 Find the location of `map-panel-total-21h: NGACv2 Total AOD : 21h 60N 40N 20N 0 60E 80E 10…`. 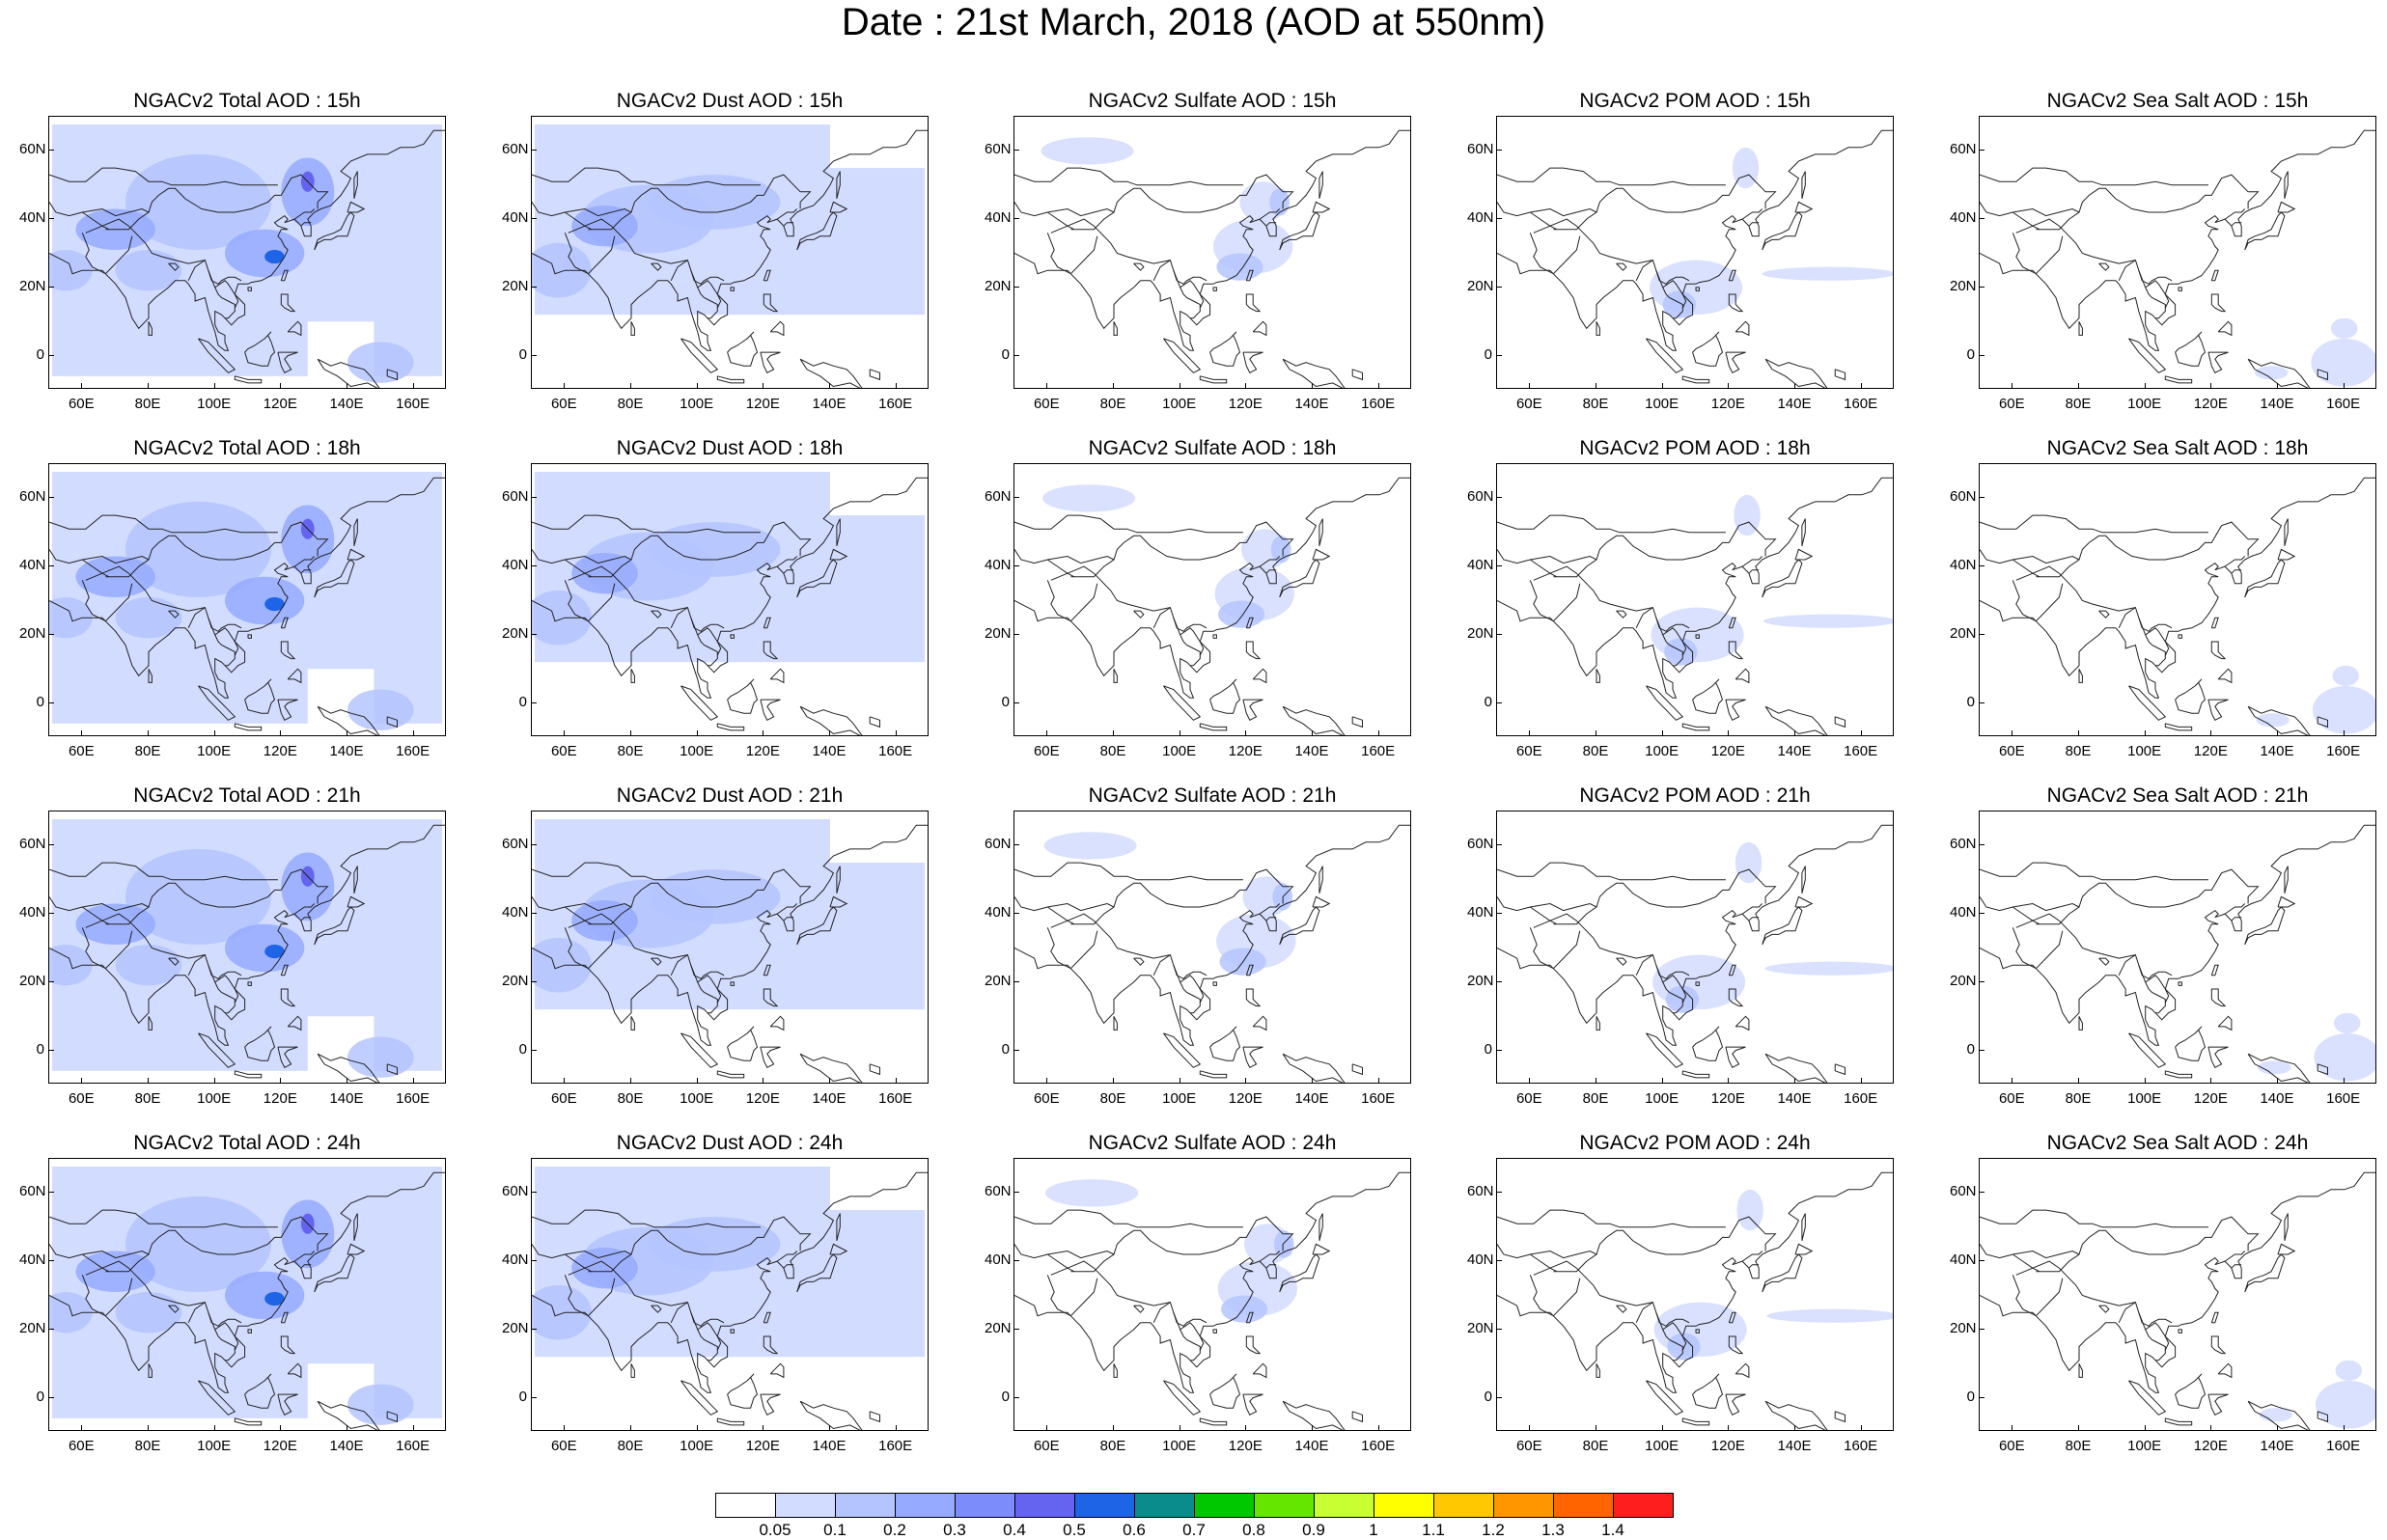

map-panel-total-21h: NGACv2 Total AOD : 21h 60N 40N 20N 0 60E 80E 10… is located at coordinates (251, 958).